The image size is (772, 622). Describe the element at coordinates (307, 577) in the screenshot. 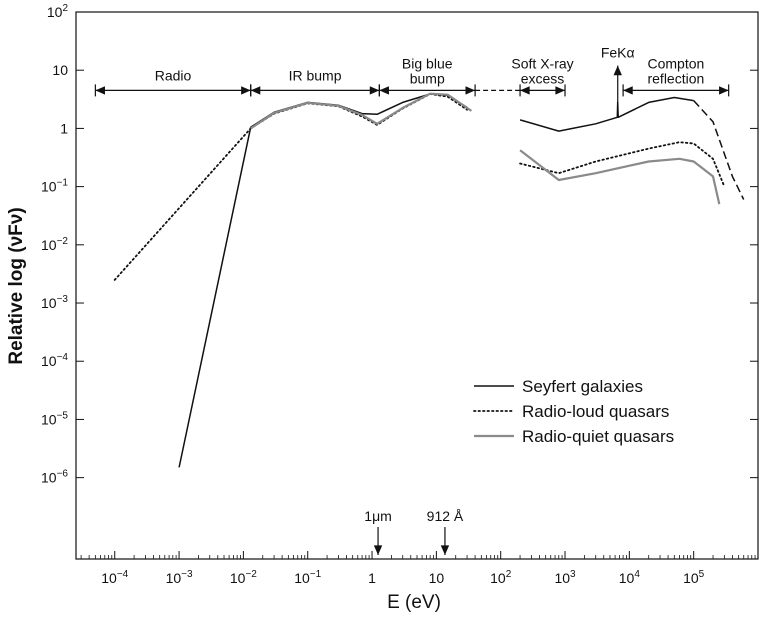

I see `x-tick-label: 10⁻¹` at that location.